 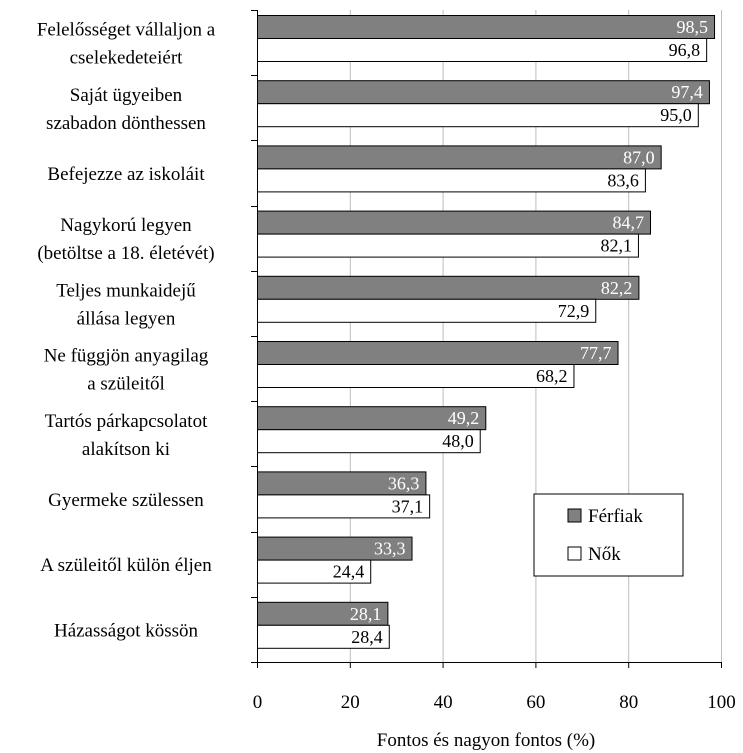 I want to click on category-label: cselekedeteiért, so click(x=127, y=58).